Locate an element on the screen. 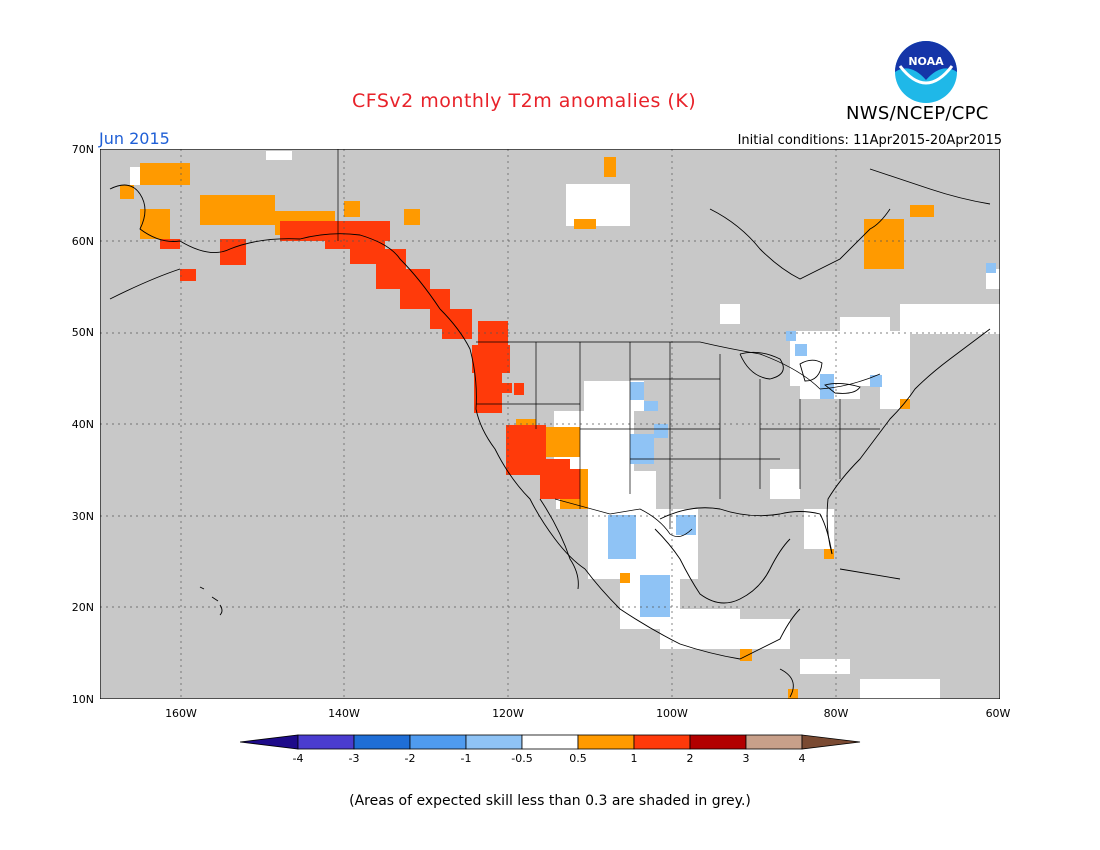 The image size is (1100, 850). map-title: CFSv2 monthly T2m anomalies (K) is located at coordinates (524, 101).